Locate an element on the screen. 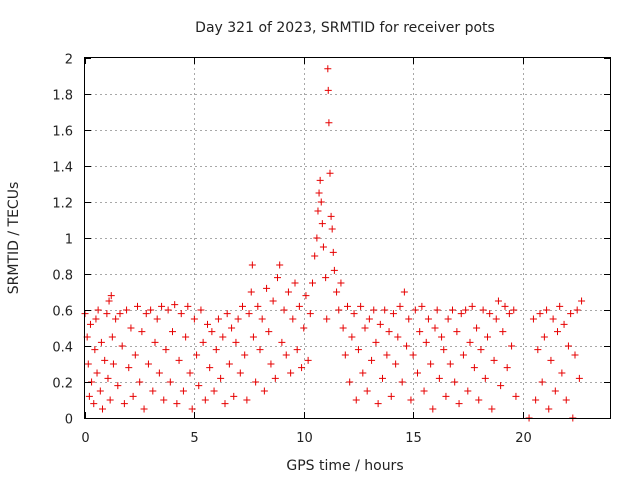 This screenshot has height=480, width=640. x-tick-label: 5 is located at coordinates (194, 438).